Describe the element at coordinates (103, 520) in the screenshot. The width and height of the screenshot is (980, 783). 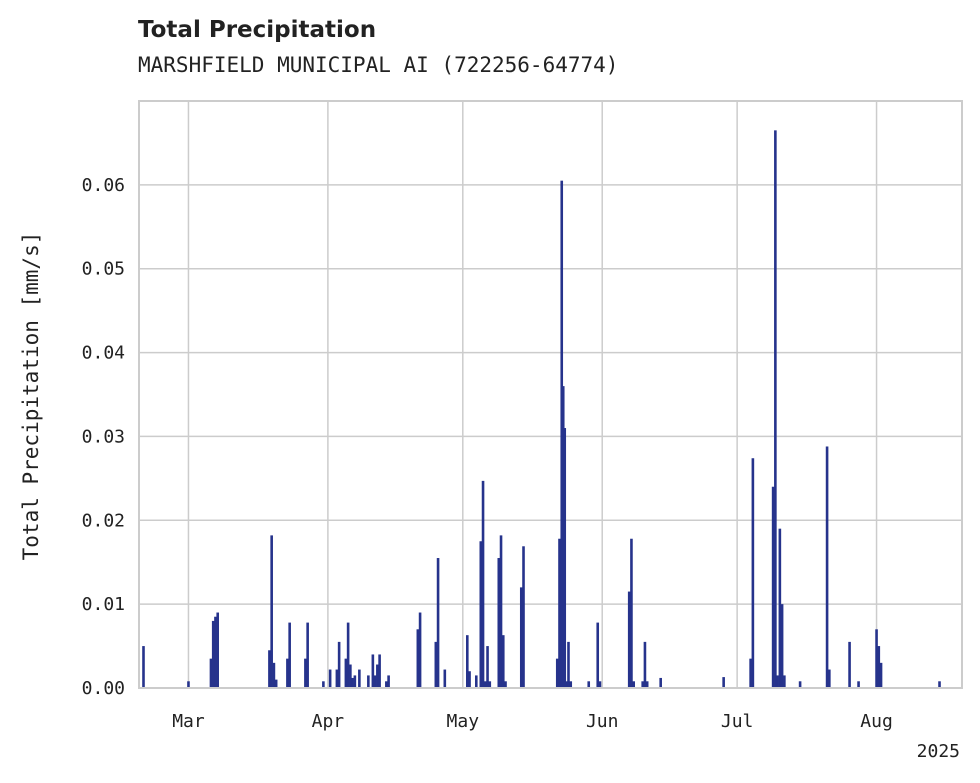
I see `y-tick-label: 0.02` at that location.